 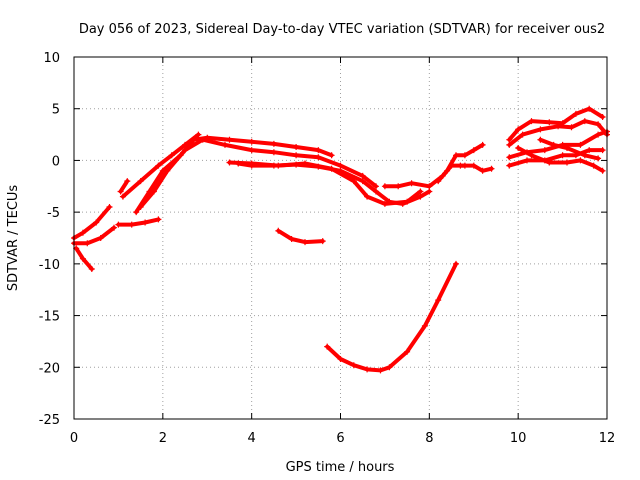 I want to click on y-tick-label: -25, so click(x=49, y=420).